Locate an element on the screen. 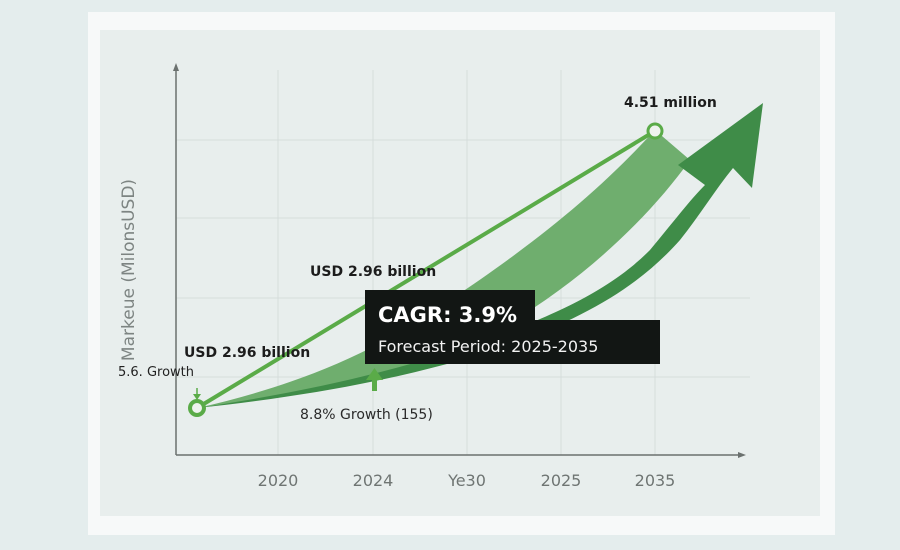  annotation-mid-growth: 8.8% Growth (155) is located at coordinates (366, 415).